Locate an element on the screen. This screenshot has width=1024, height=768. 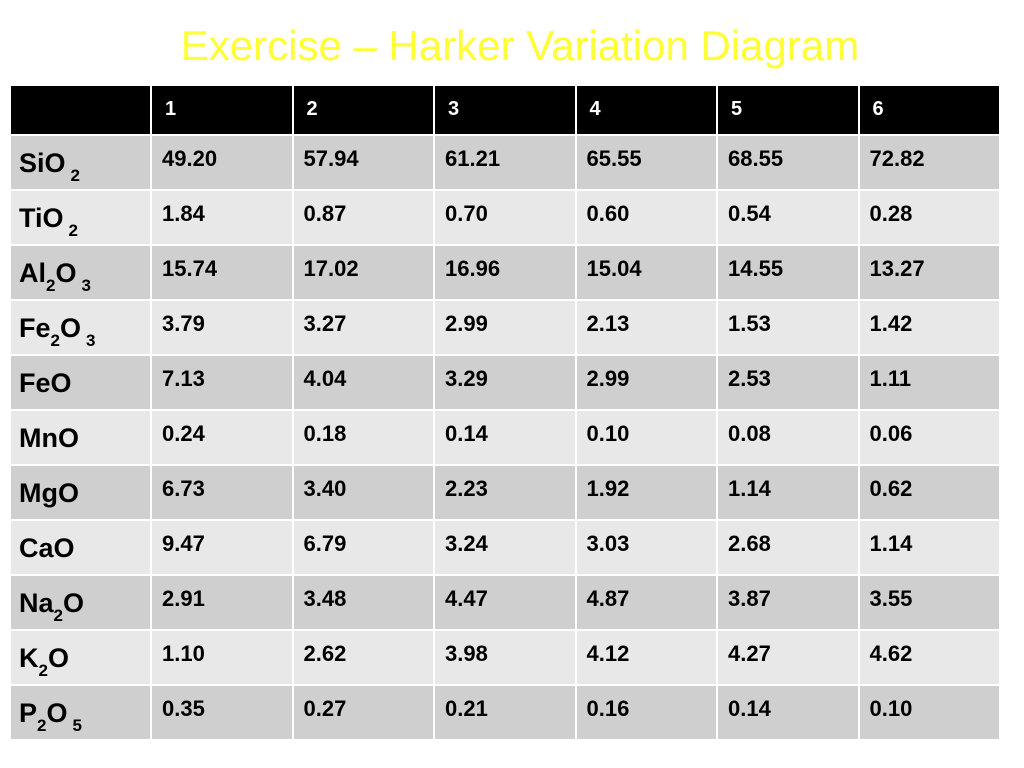
value-cell: 0.35 is located at coordinates (222, 712).